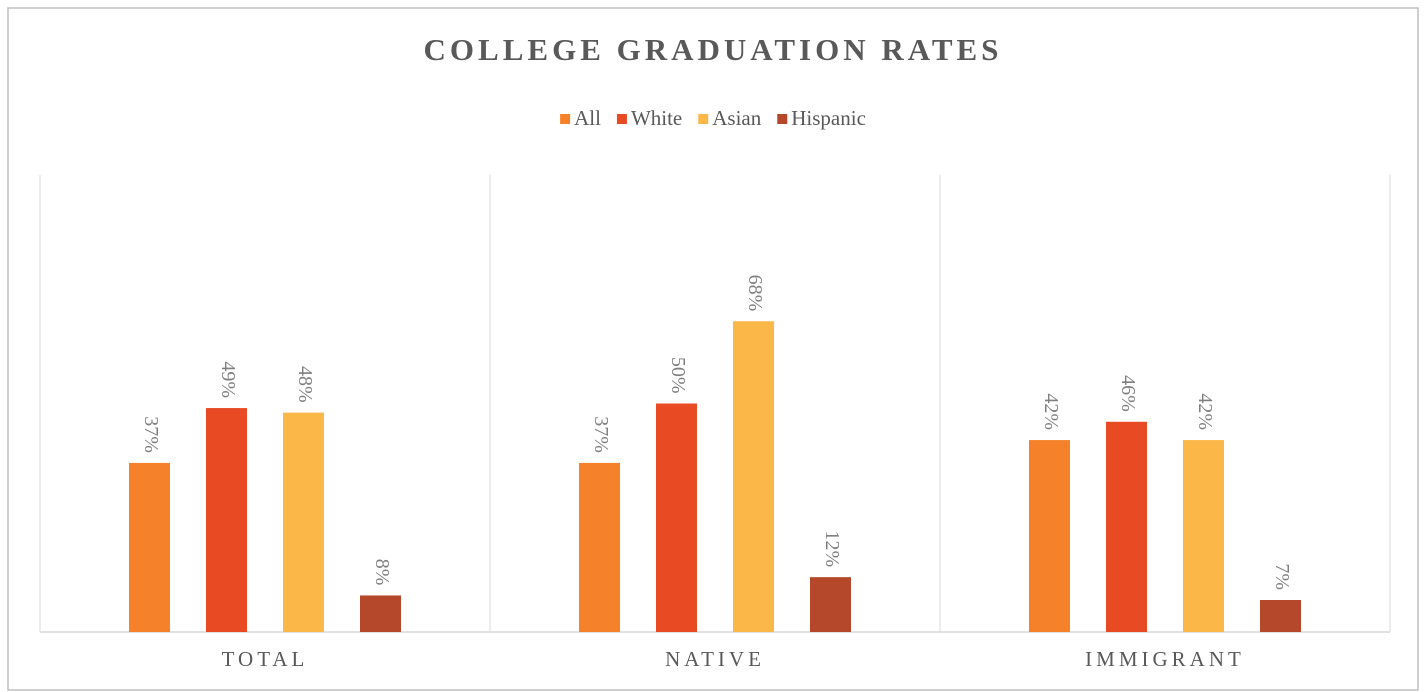  Describe the element at coordinates (1128, 393) in the screenshot. I see `data-label: 46%` at that location.